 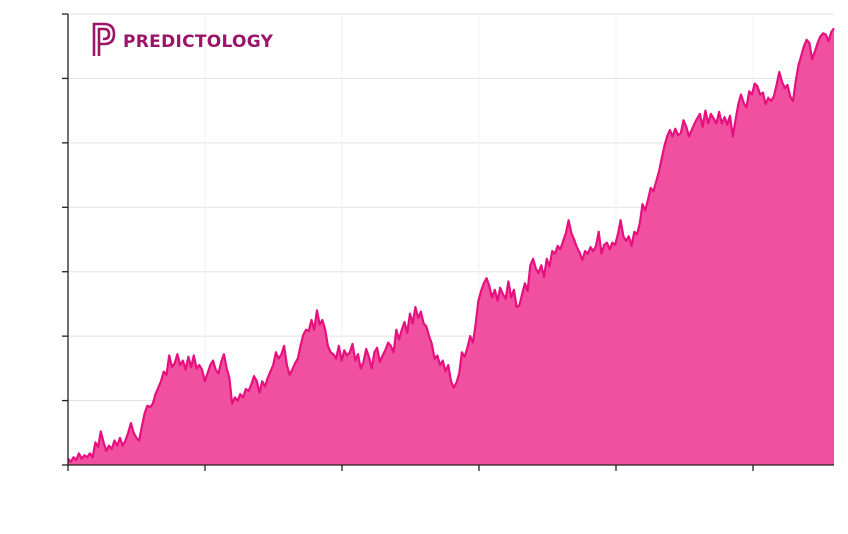 I want to click on brand-logo: PREDICTOLOGY, so click(x=183, y=39).